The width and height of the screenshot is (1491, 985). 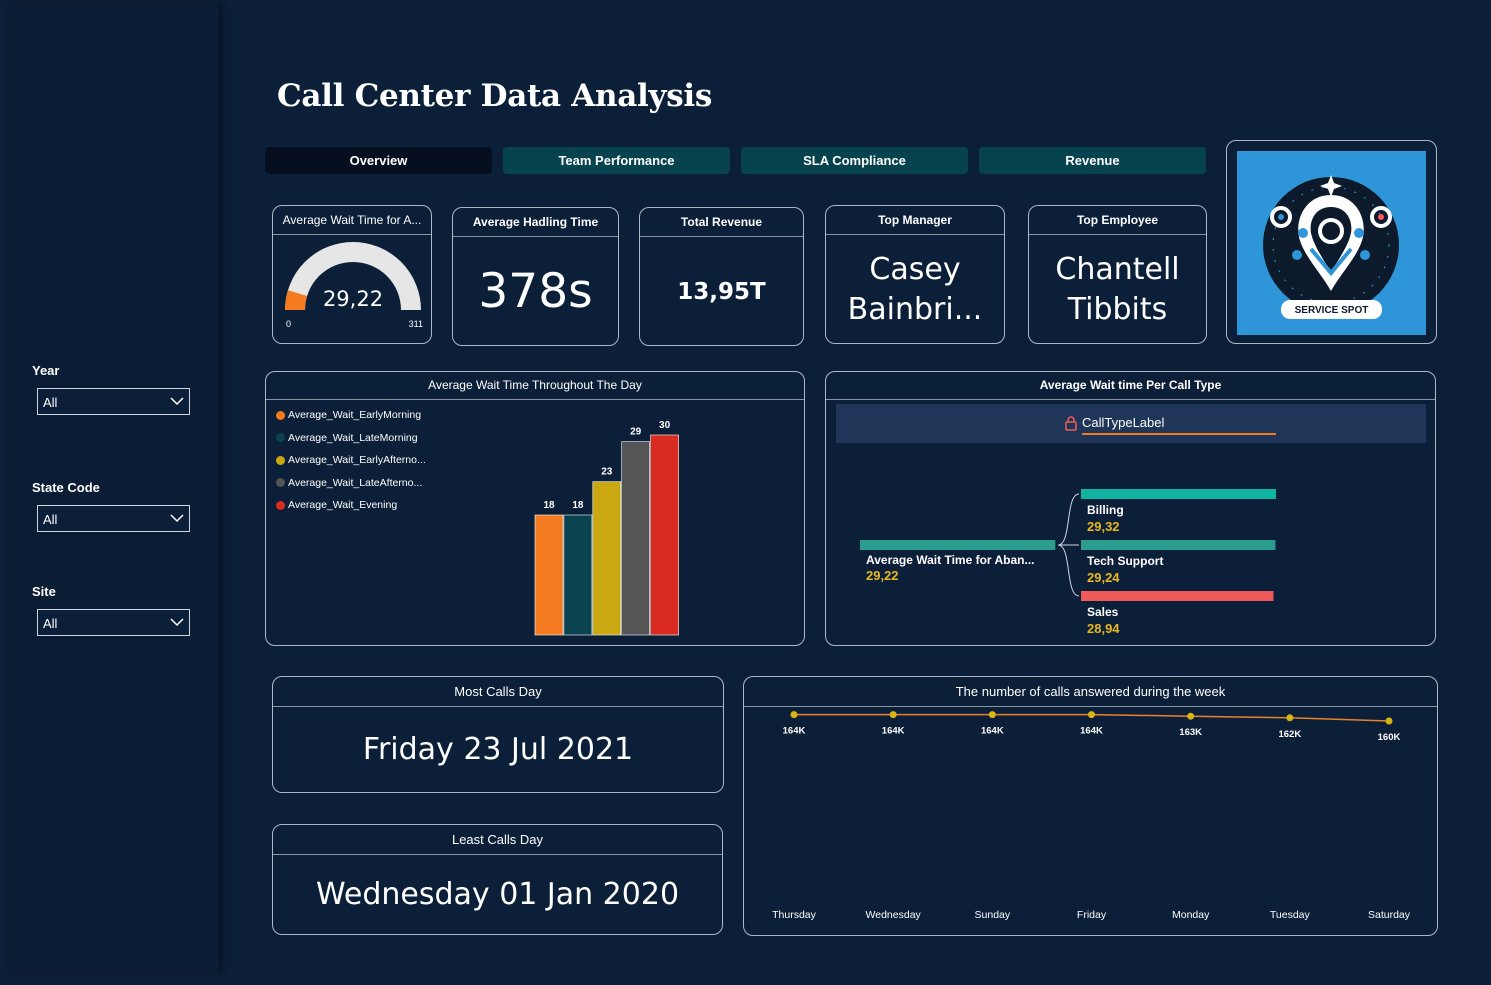 I want to click on decomposition-header: CallTypeLabel, so click(x=1131, y=423).